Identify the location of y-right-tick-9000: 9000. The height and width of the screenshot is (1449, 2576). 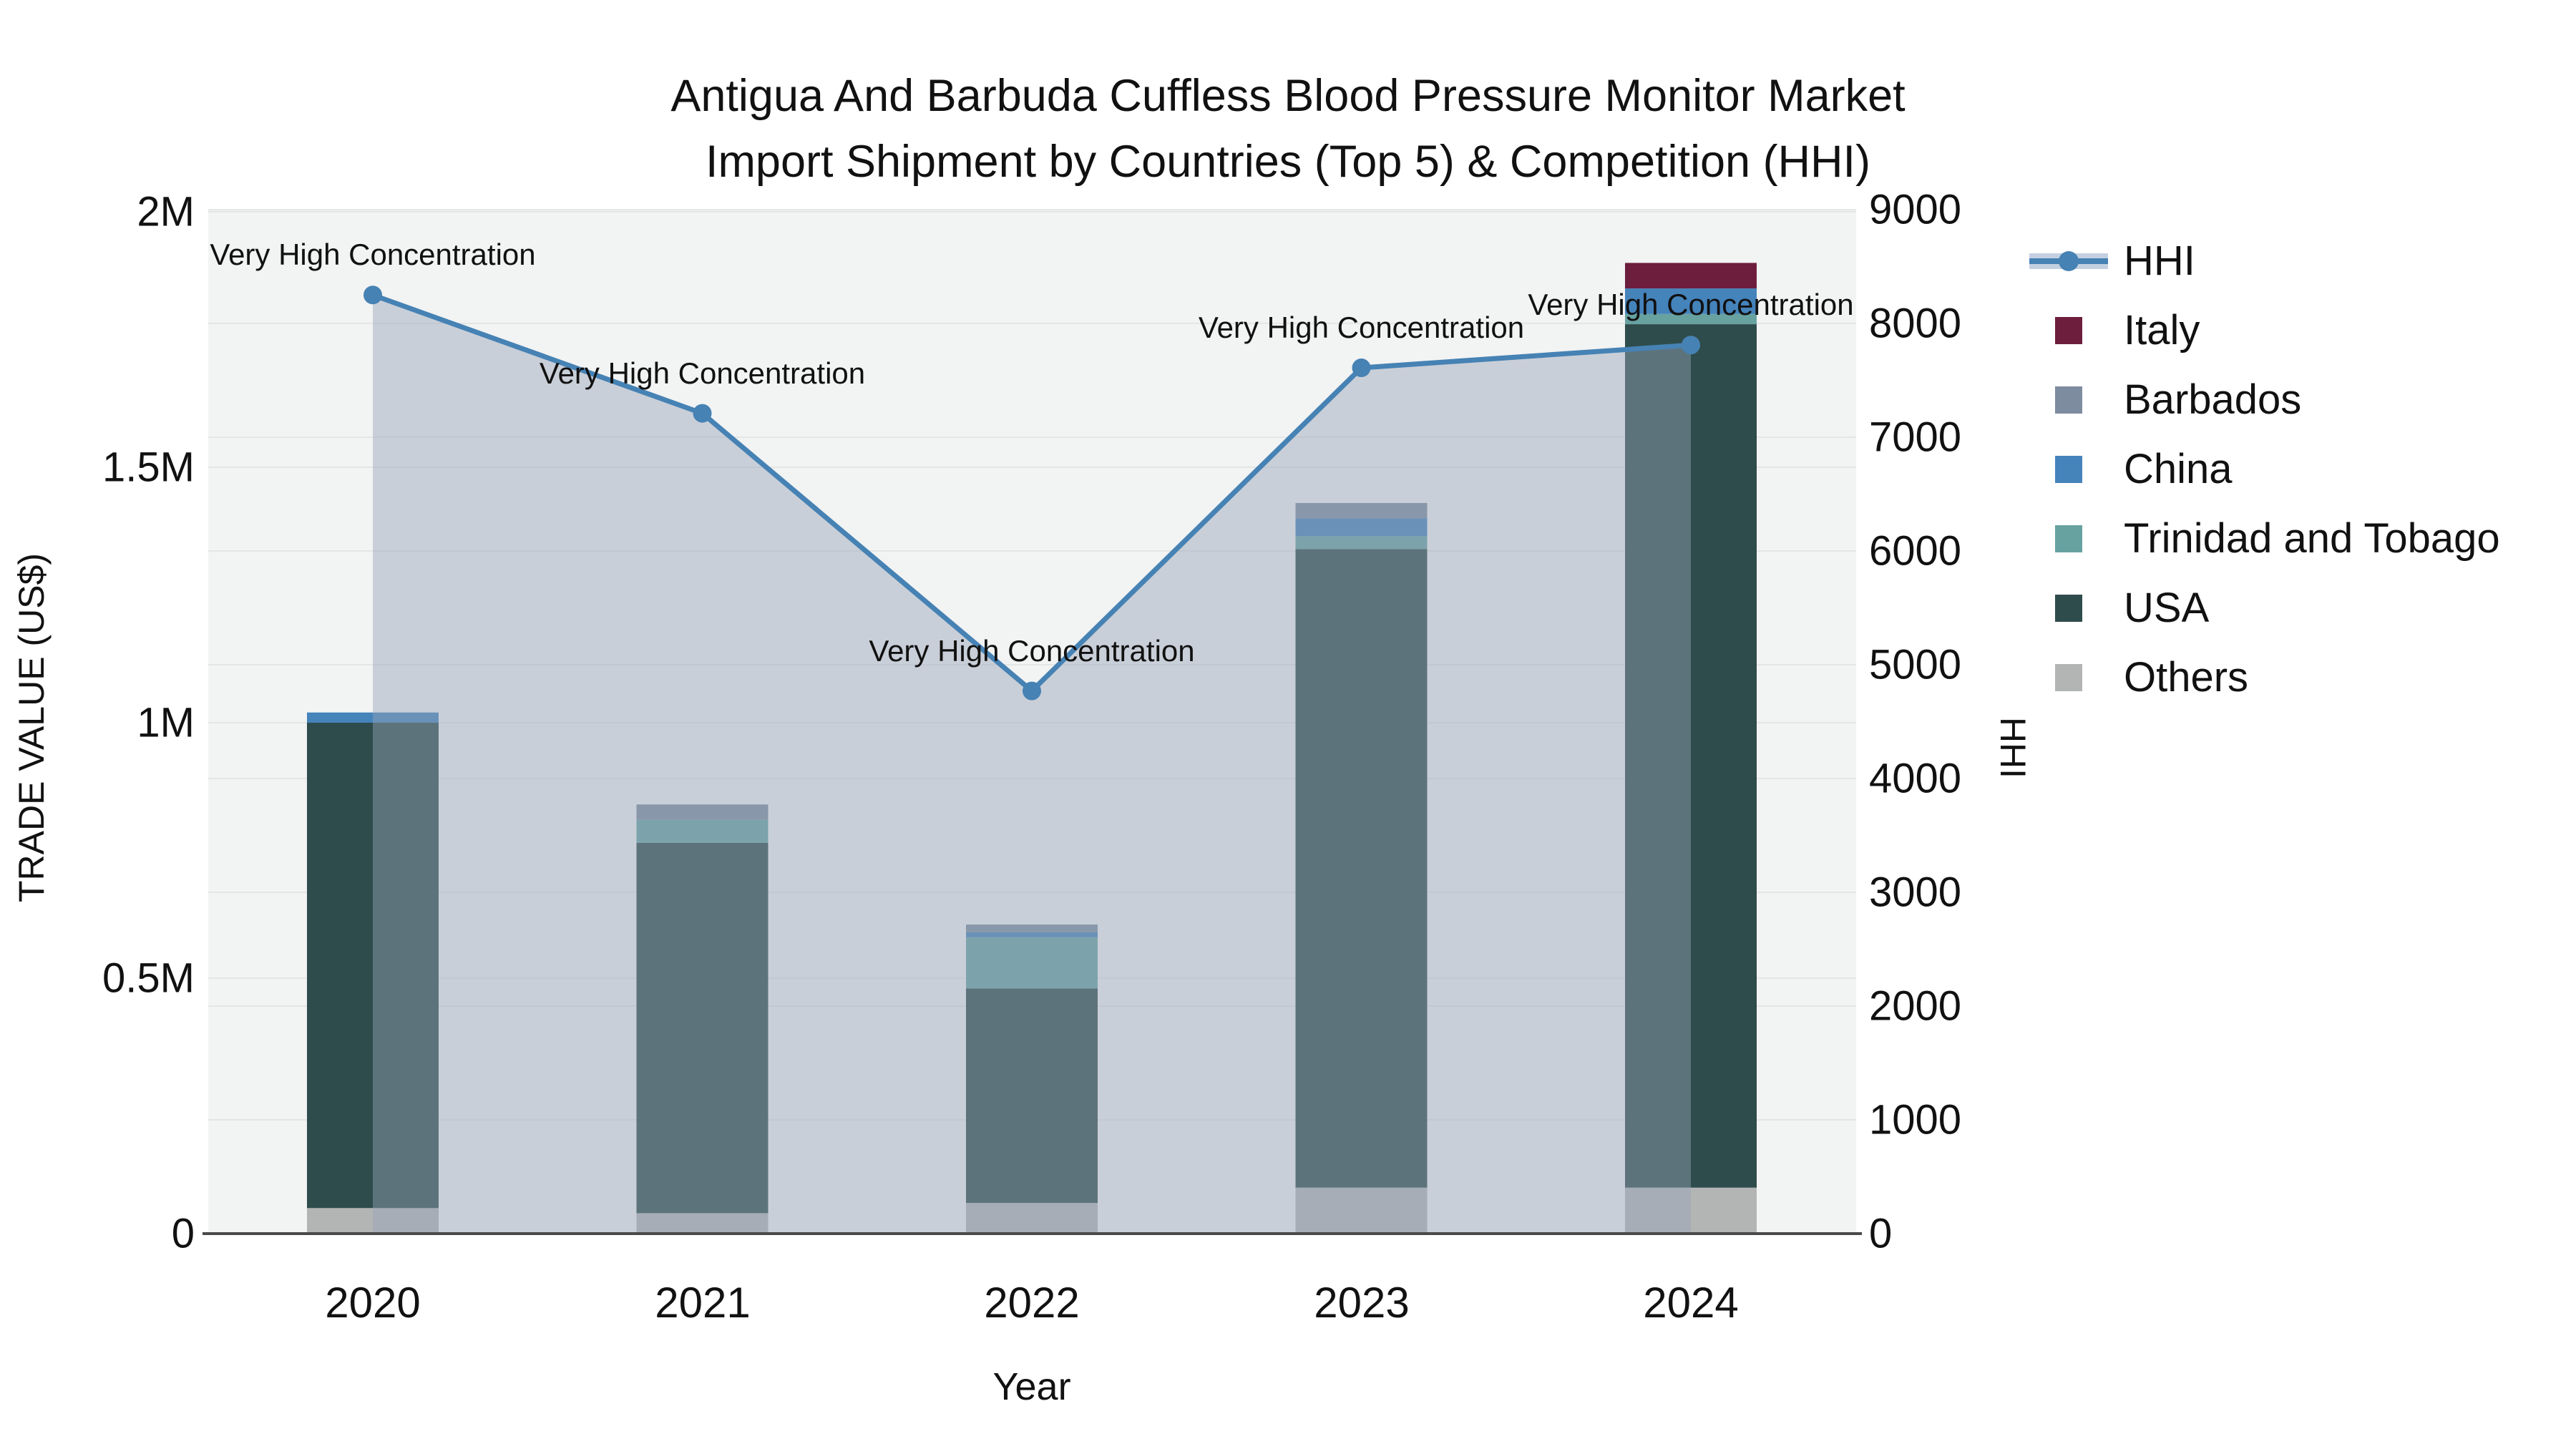
(1915, 209).